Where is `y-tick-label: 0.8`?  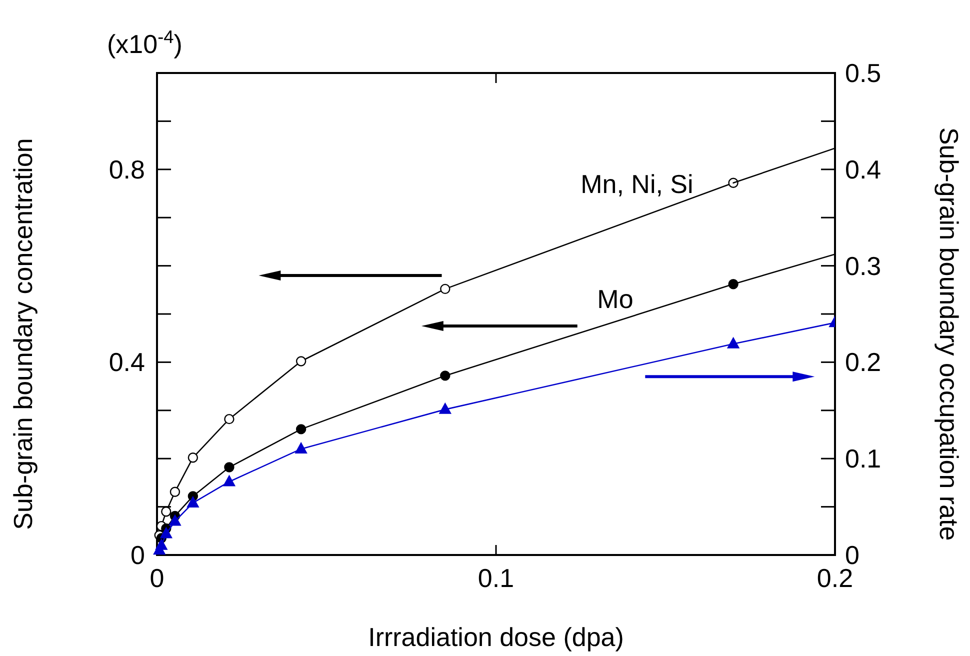
y-tick-label: 0.8 is located at coordinates (126, 169).